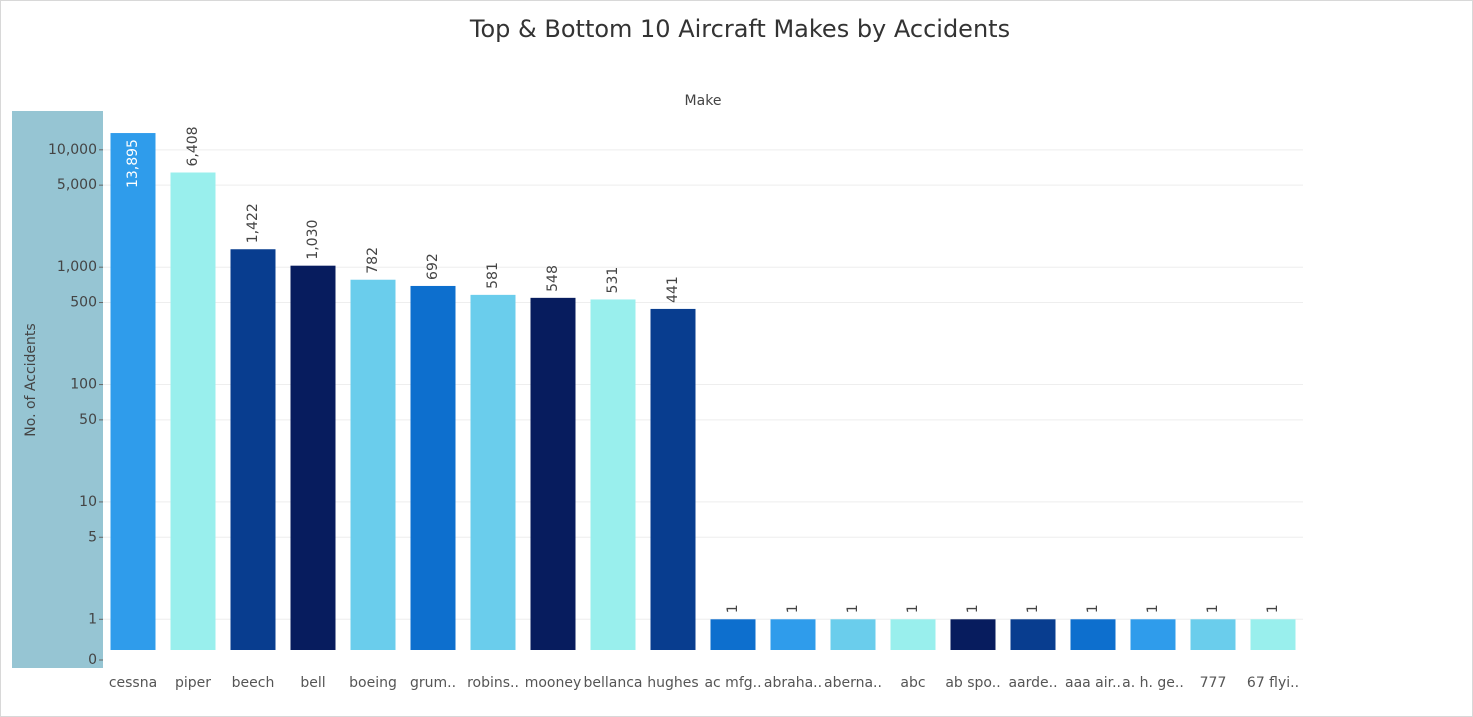  I want to click on x-tick-label: grum.., so click(433, 683).